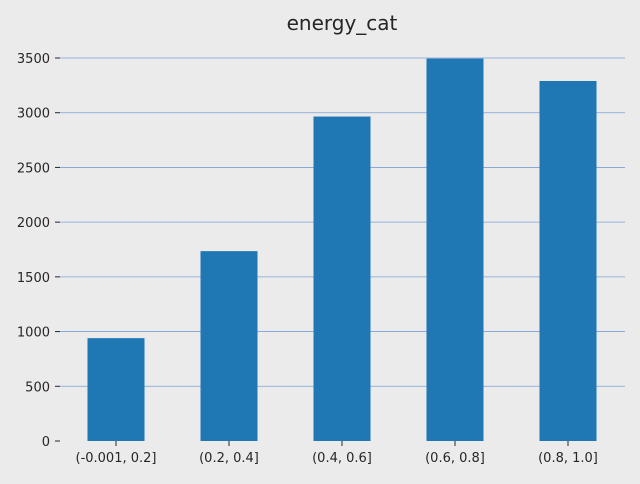 This screenshot has width=640, height=484. What do you see at coordinates (33, 59) in the screenshot?
I see `y-tick-label: 3500` at bounding box center [33, 59].